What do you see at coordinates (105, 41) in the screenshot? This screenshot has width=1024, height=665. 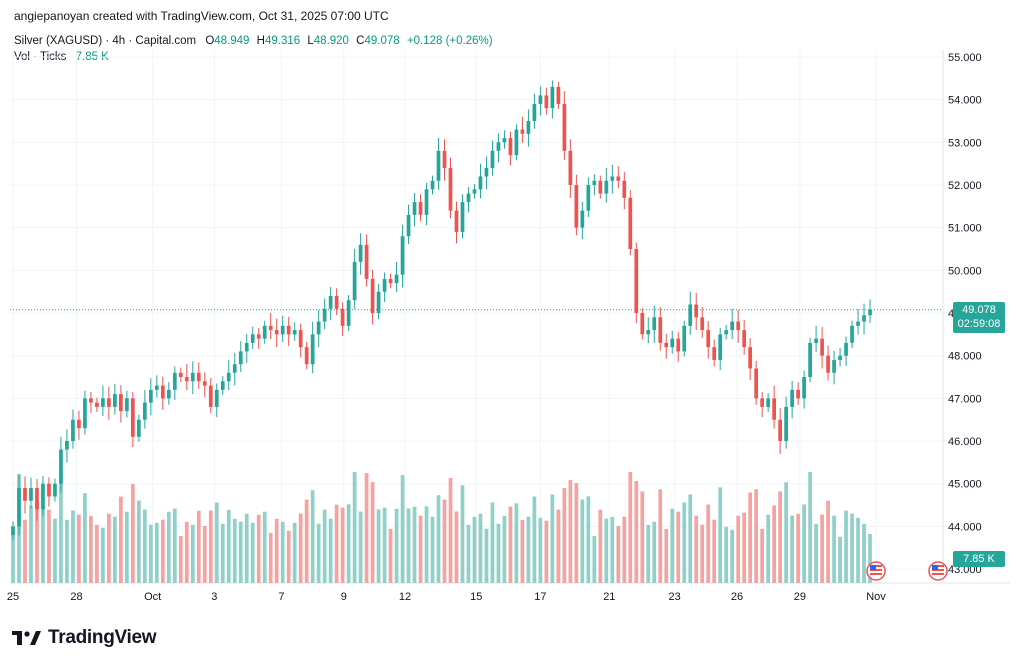 I see `symbol-label: Silver (XAGUSD) · 4h · Capital.com` at bounding box center [105, 41].